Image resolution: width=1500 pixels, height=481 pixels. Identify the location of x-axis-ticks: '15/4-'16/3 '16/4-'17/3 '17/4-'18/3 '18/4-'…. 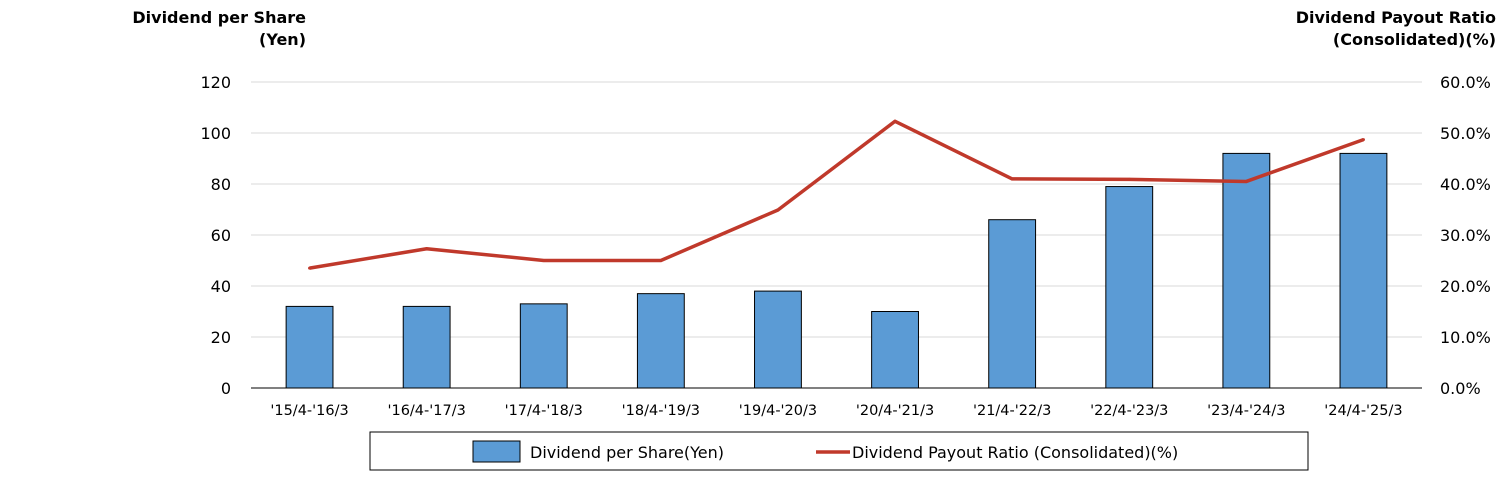
(836, 411).